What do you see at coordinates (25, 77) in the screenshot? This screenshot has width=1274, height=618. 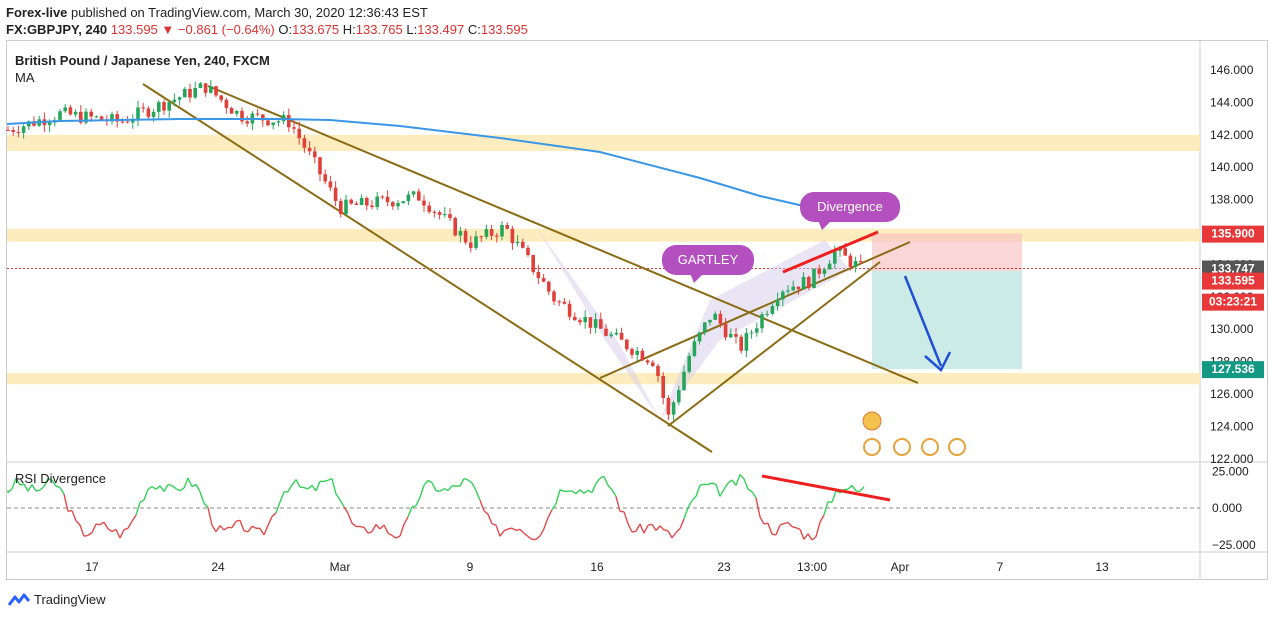 I see `ma-indicator-label: MA` at bounding box center [25, 77].